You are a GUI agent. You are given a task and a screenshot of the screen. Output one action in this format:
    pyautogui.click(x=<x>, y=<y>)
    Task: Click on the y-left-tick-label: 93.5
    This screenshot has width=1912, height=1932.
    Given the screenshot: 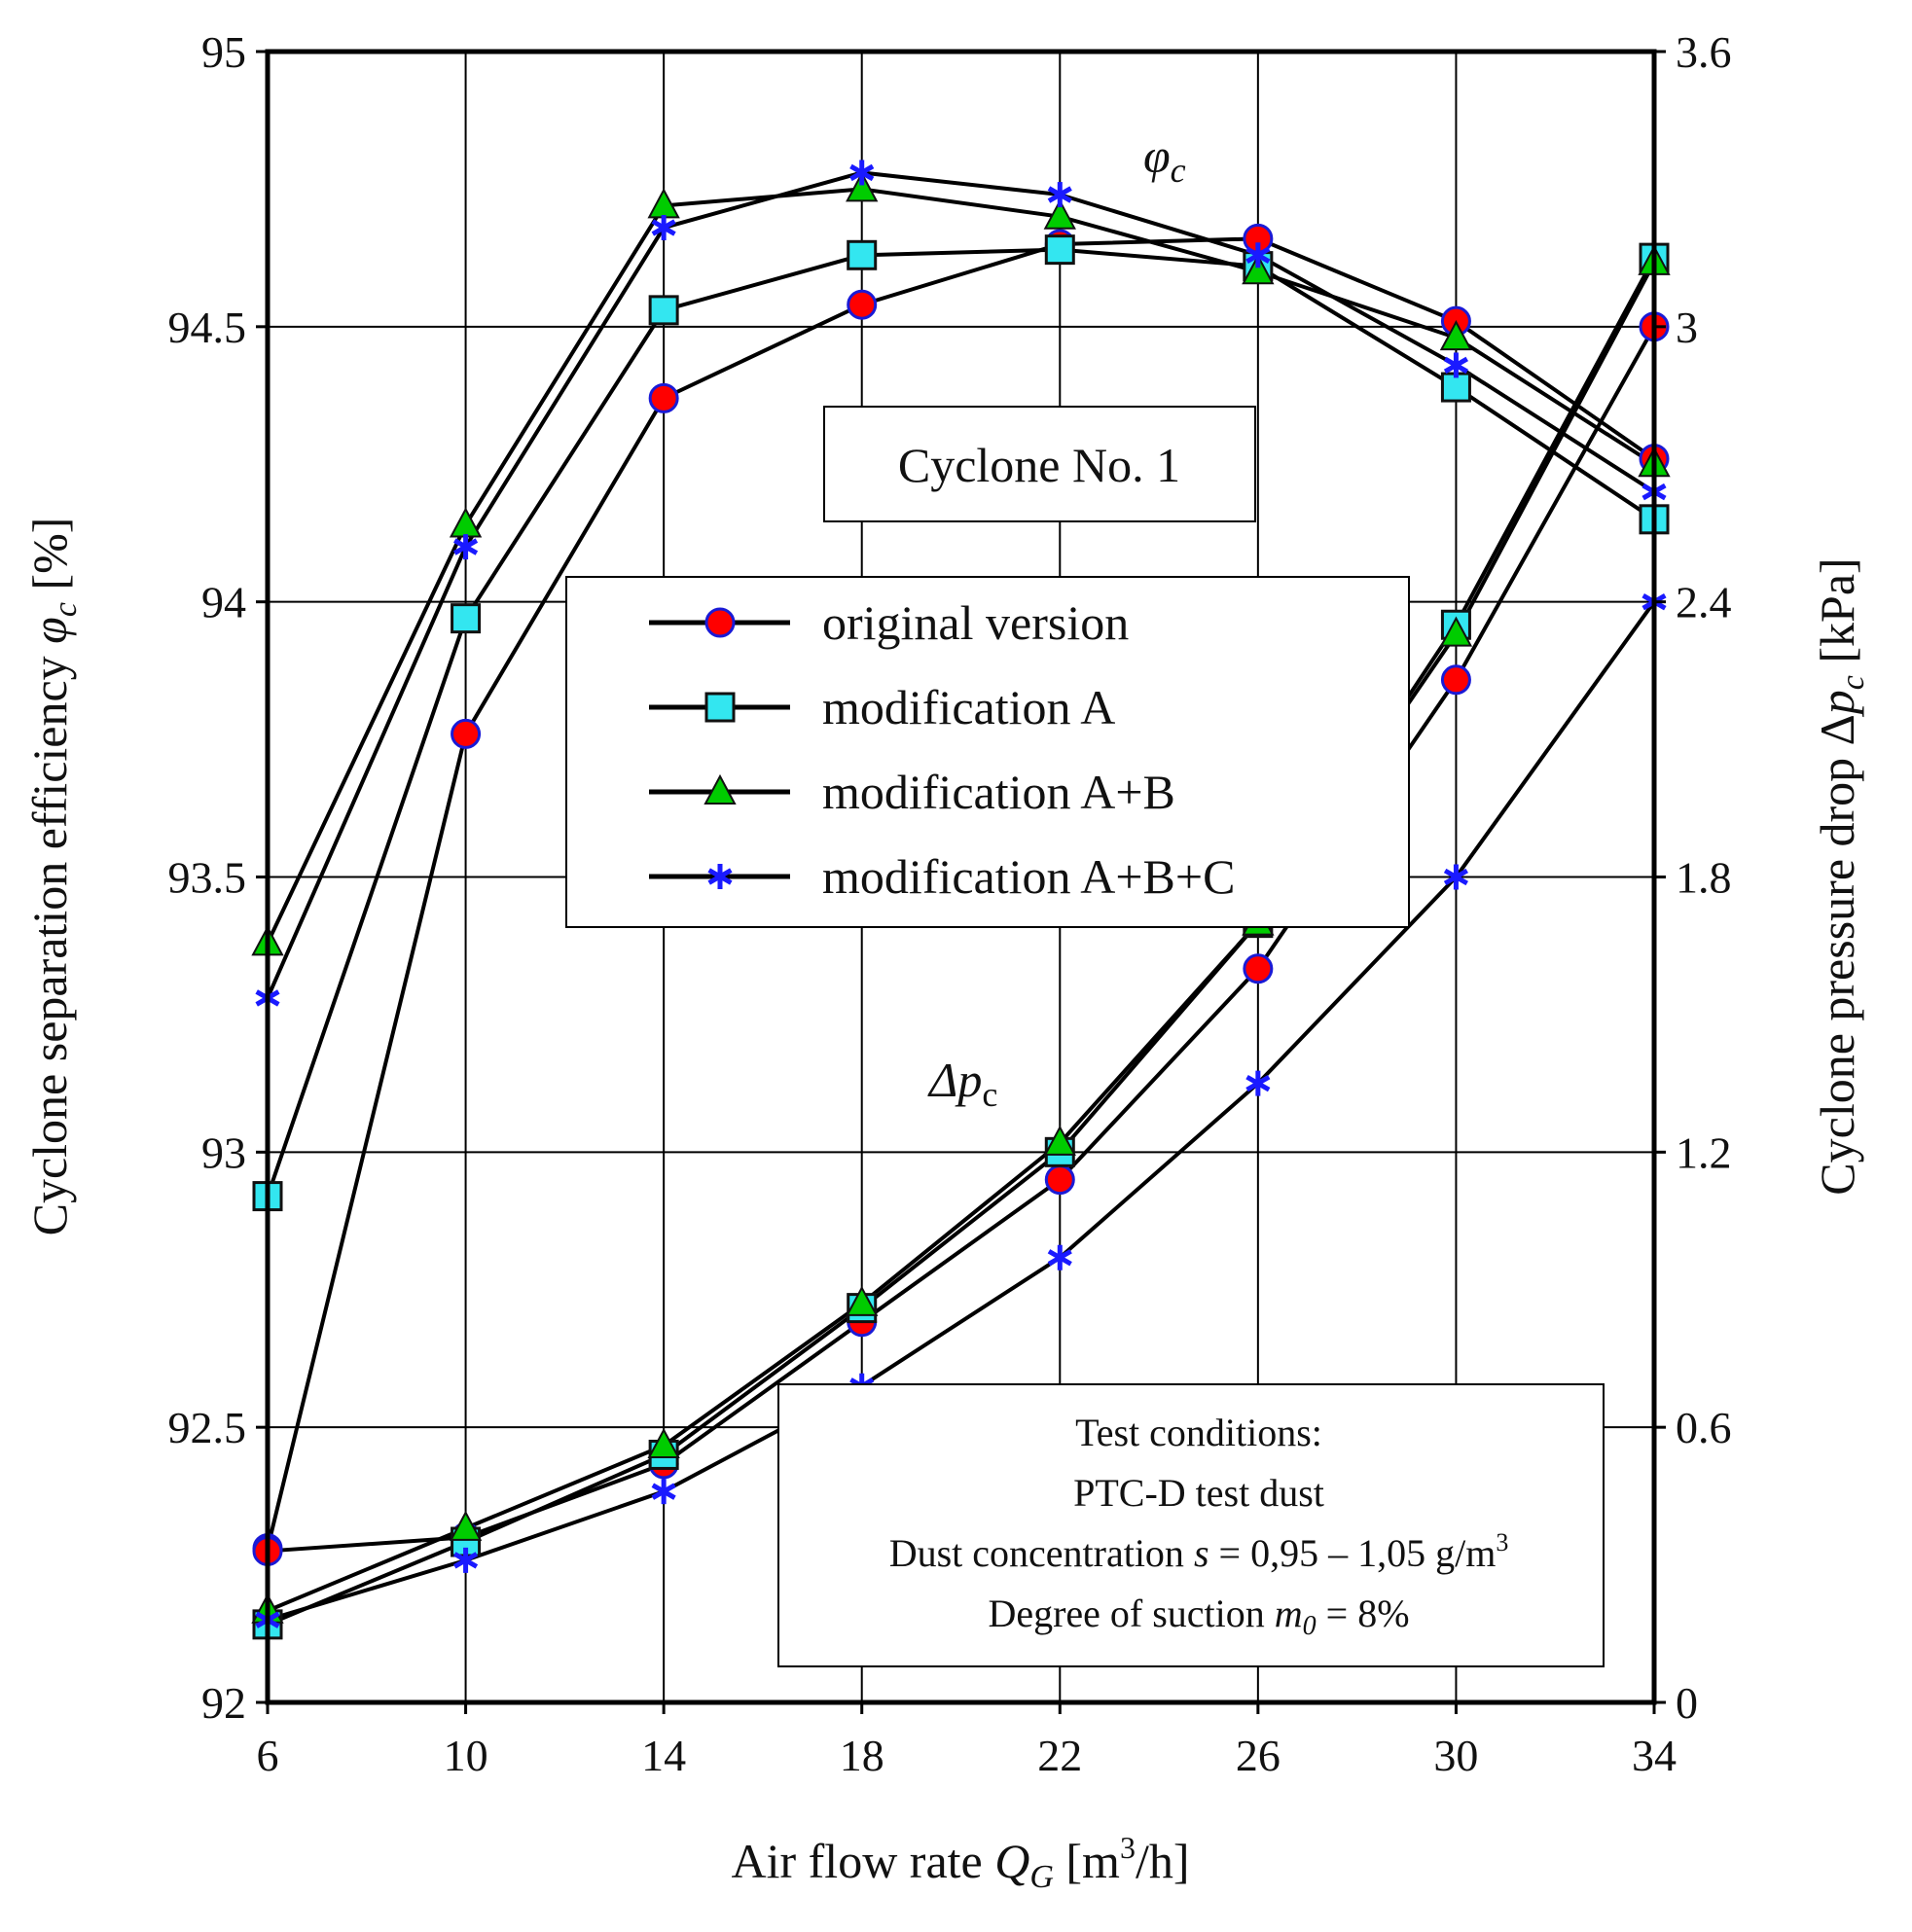 What is the action you would take?
    pyautogui.click(x=207, y=878)
    